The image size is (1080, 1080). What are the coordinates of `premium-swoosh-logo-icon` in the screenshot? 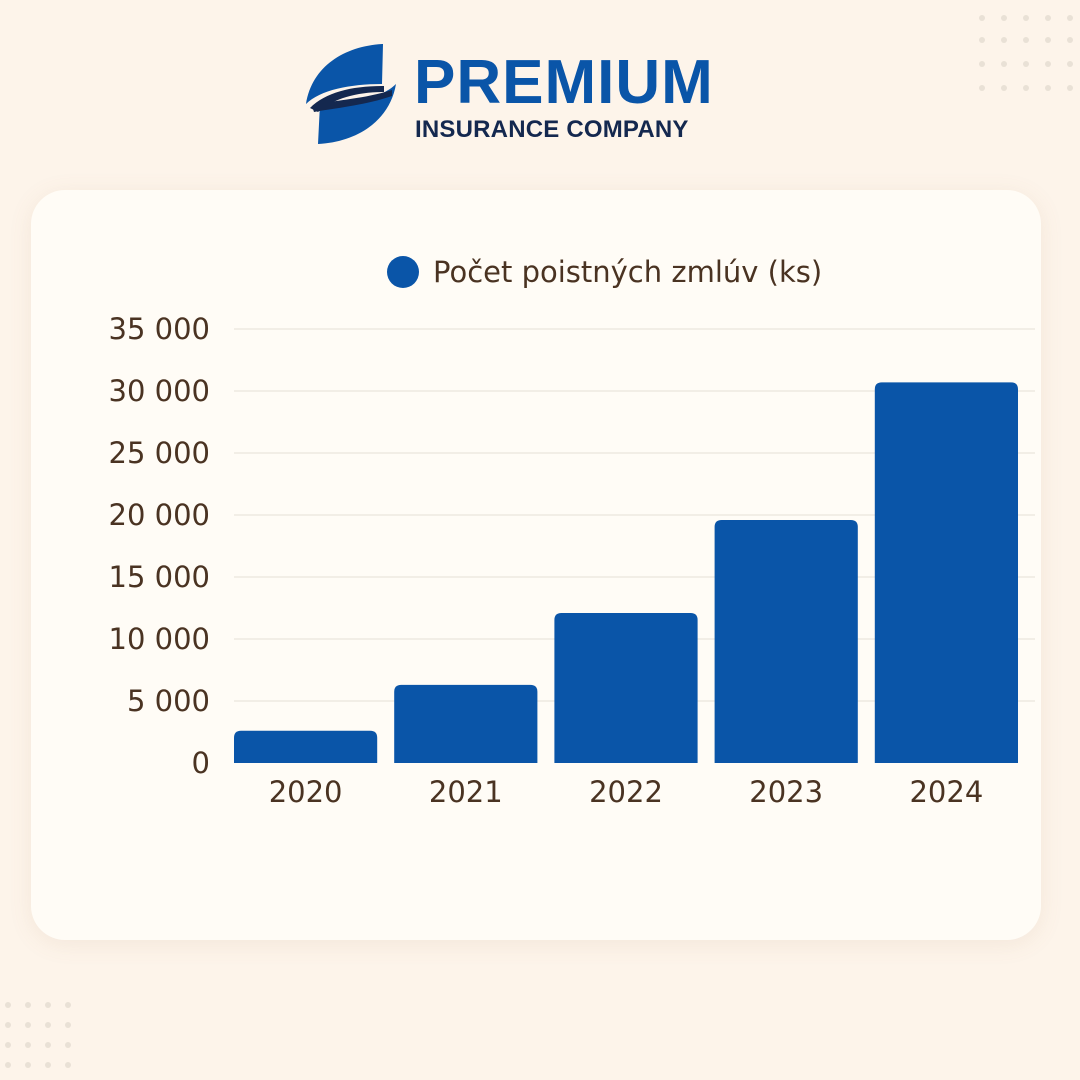 It's located at (351, 94).